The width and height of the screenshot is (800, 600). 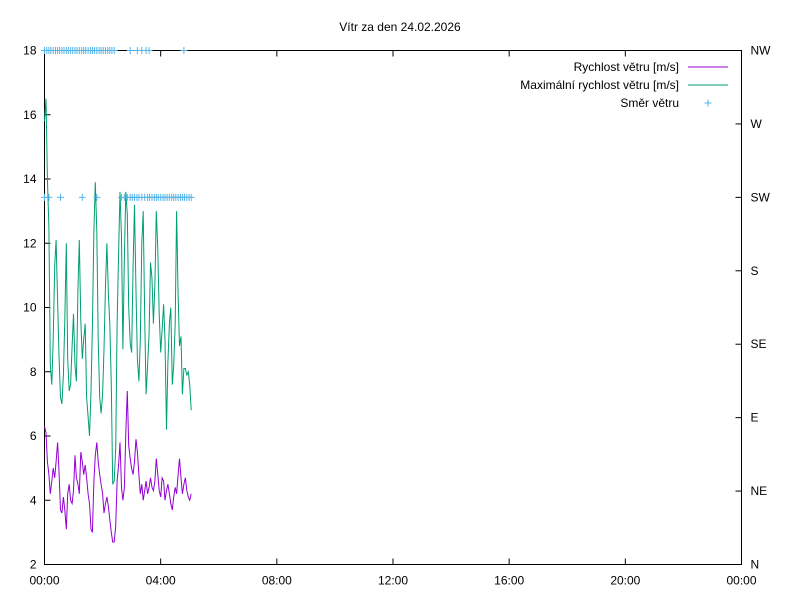 What do you see at coordinates (509, 581) in the screenshot?
I see `x-tick-label: 16:00` at bounding box center [509, 581].